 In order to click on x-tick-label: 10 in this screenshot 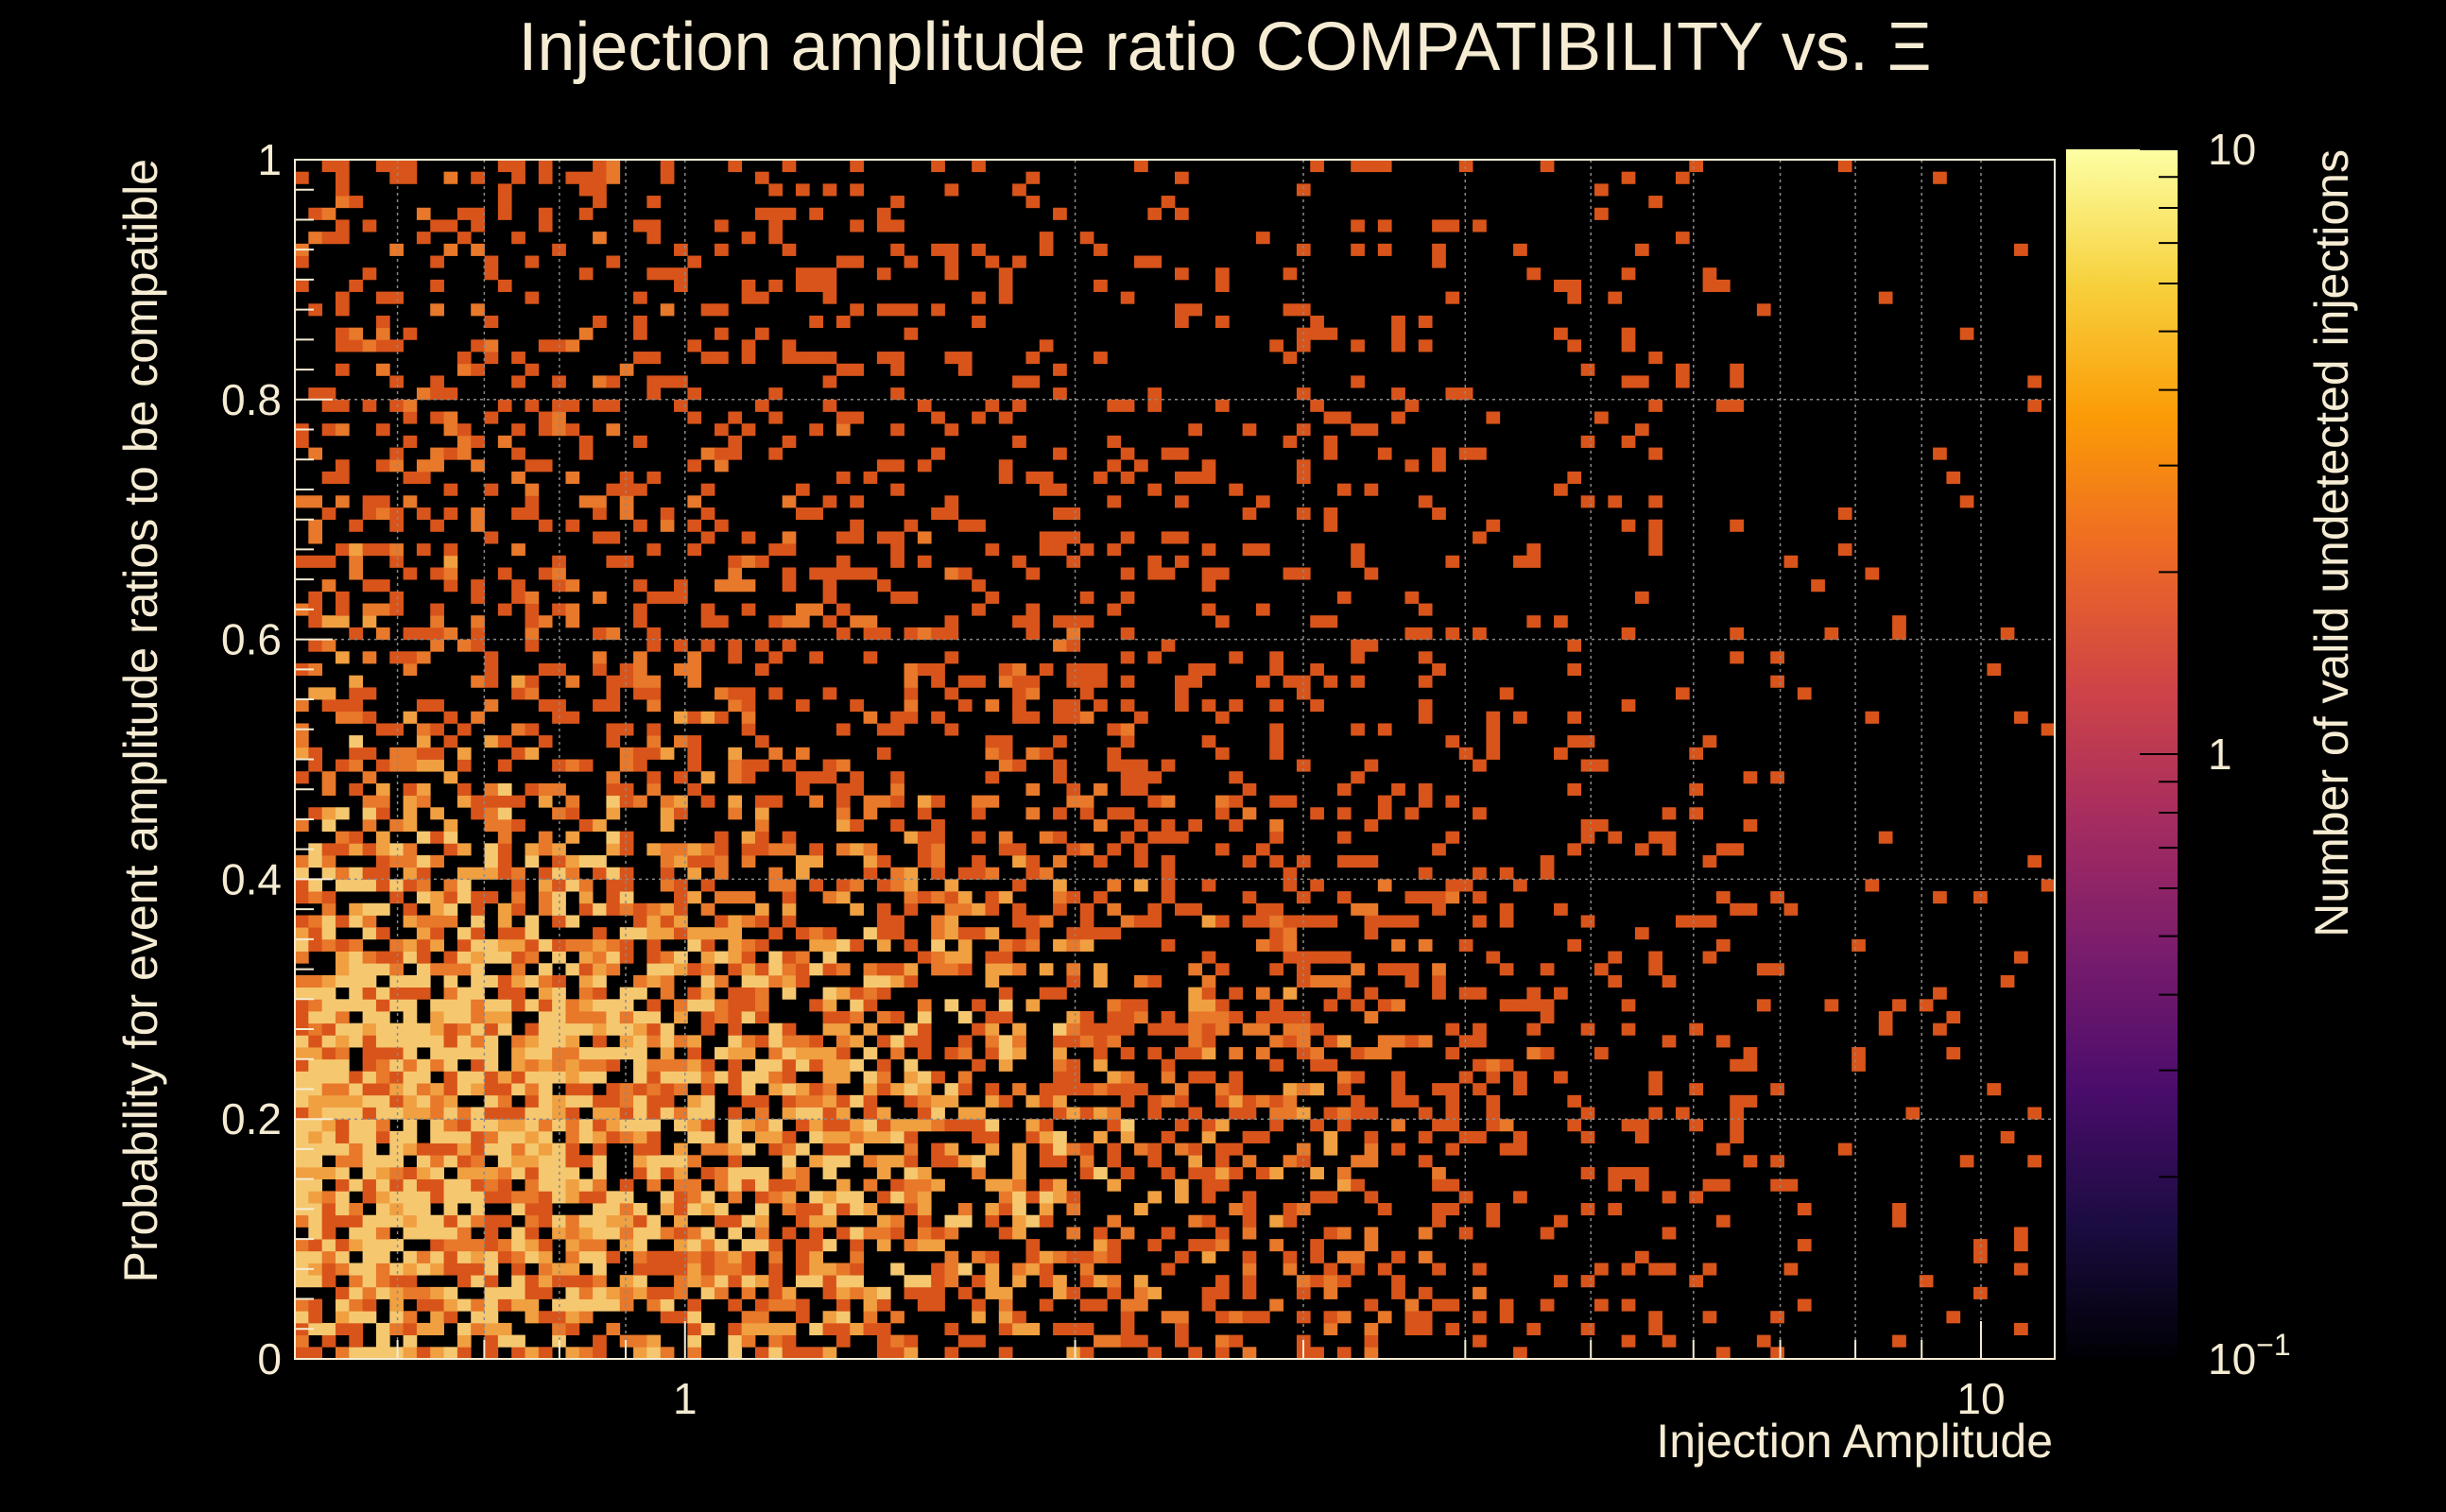, I will do `click(1980, 1398)`.